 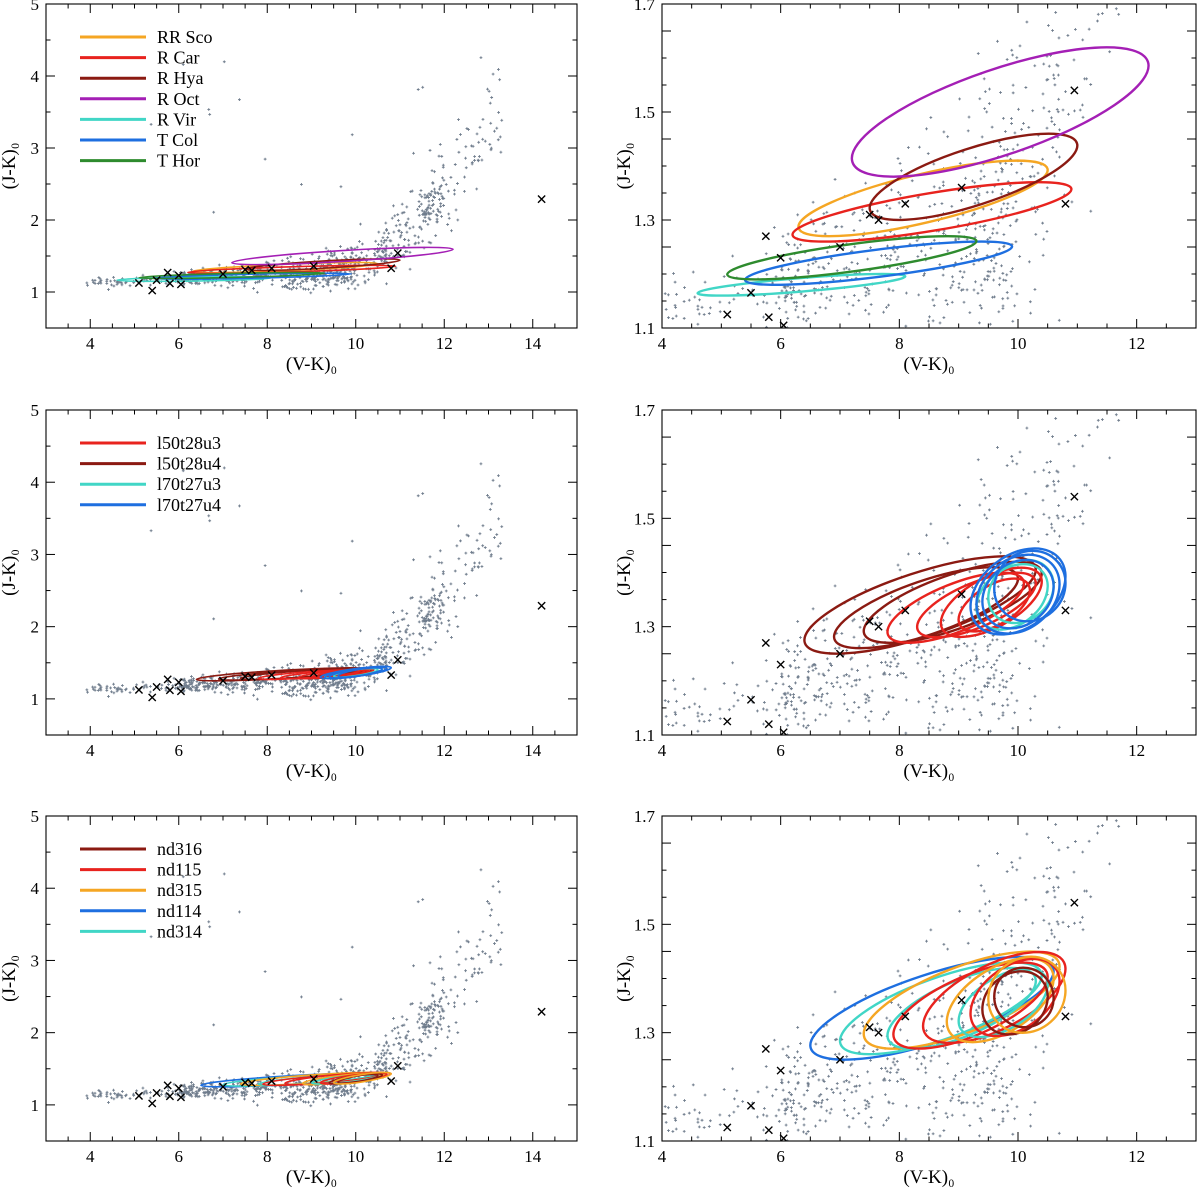 What do you see at coordinates (1018, 343) in the screenshot?
I see `x-tick-label: 10` at bounding box center [1018, 343].